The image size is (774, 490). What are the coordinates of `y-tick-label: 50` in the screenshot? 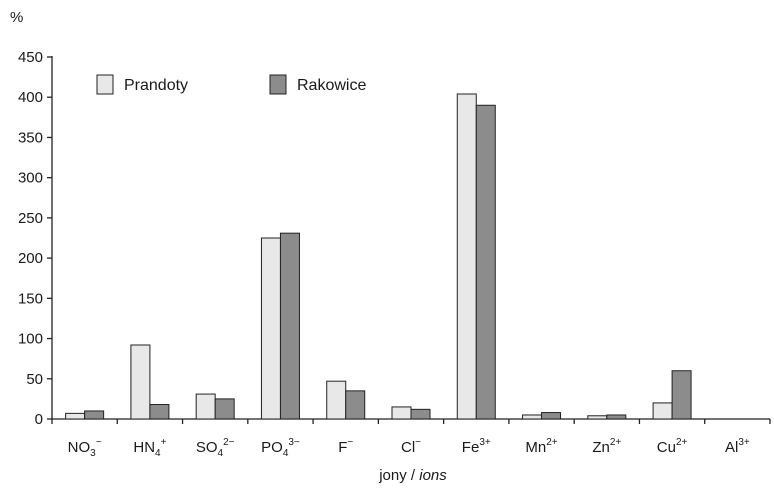 It's located at (34, 379).